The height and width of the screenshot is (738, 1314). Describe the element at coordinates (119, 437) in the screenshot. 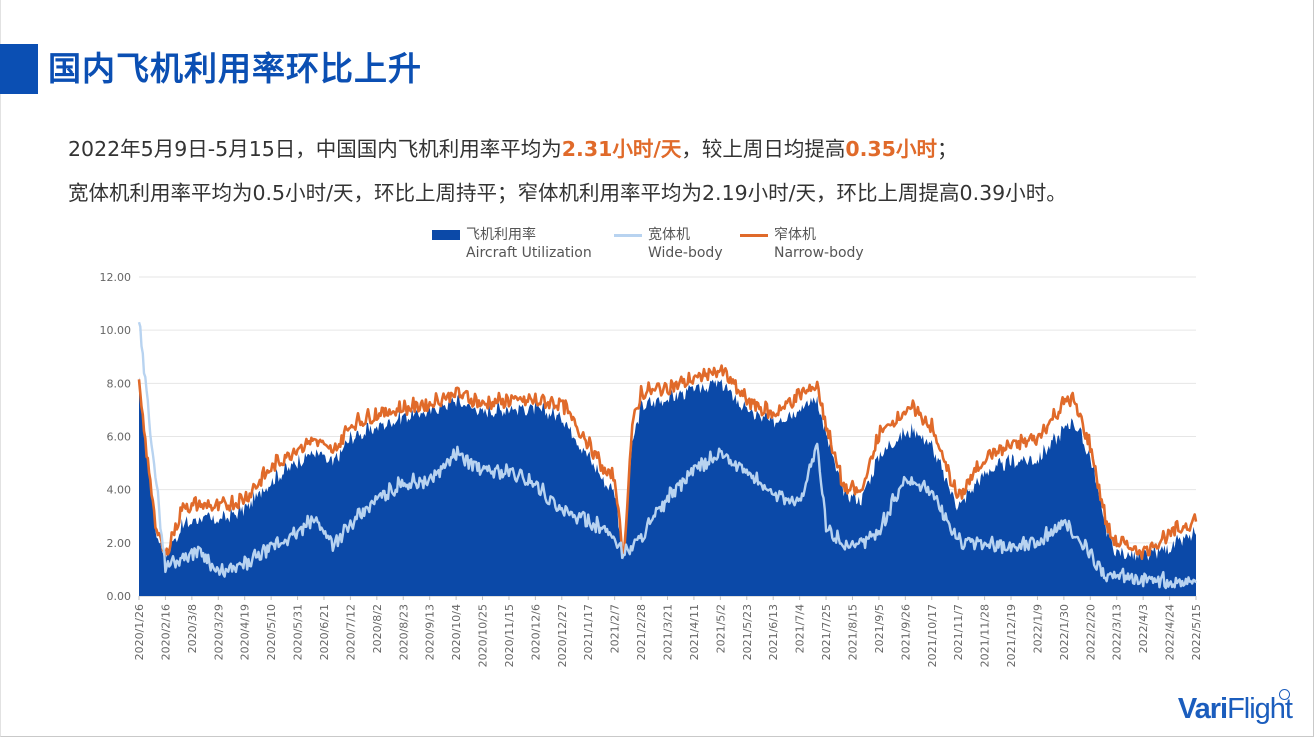

I see `y-tick-label: 6.00` at that location.